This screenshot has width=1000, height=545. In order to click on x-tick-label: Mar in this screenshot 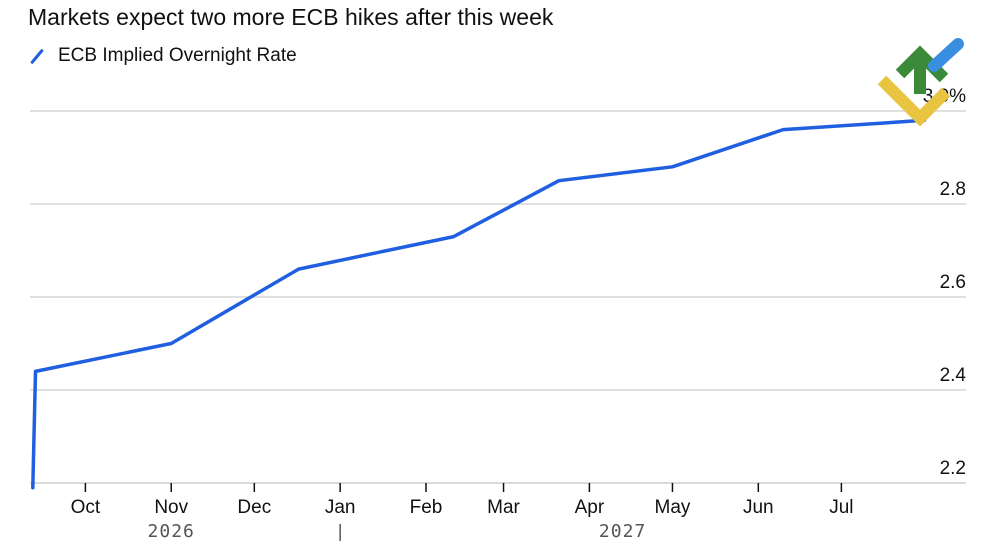, I will do `click(503, 507)`.